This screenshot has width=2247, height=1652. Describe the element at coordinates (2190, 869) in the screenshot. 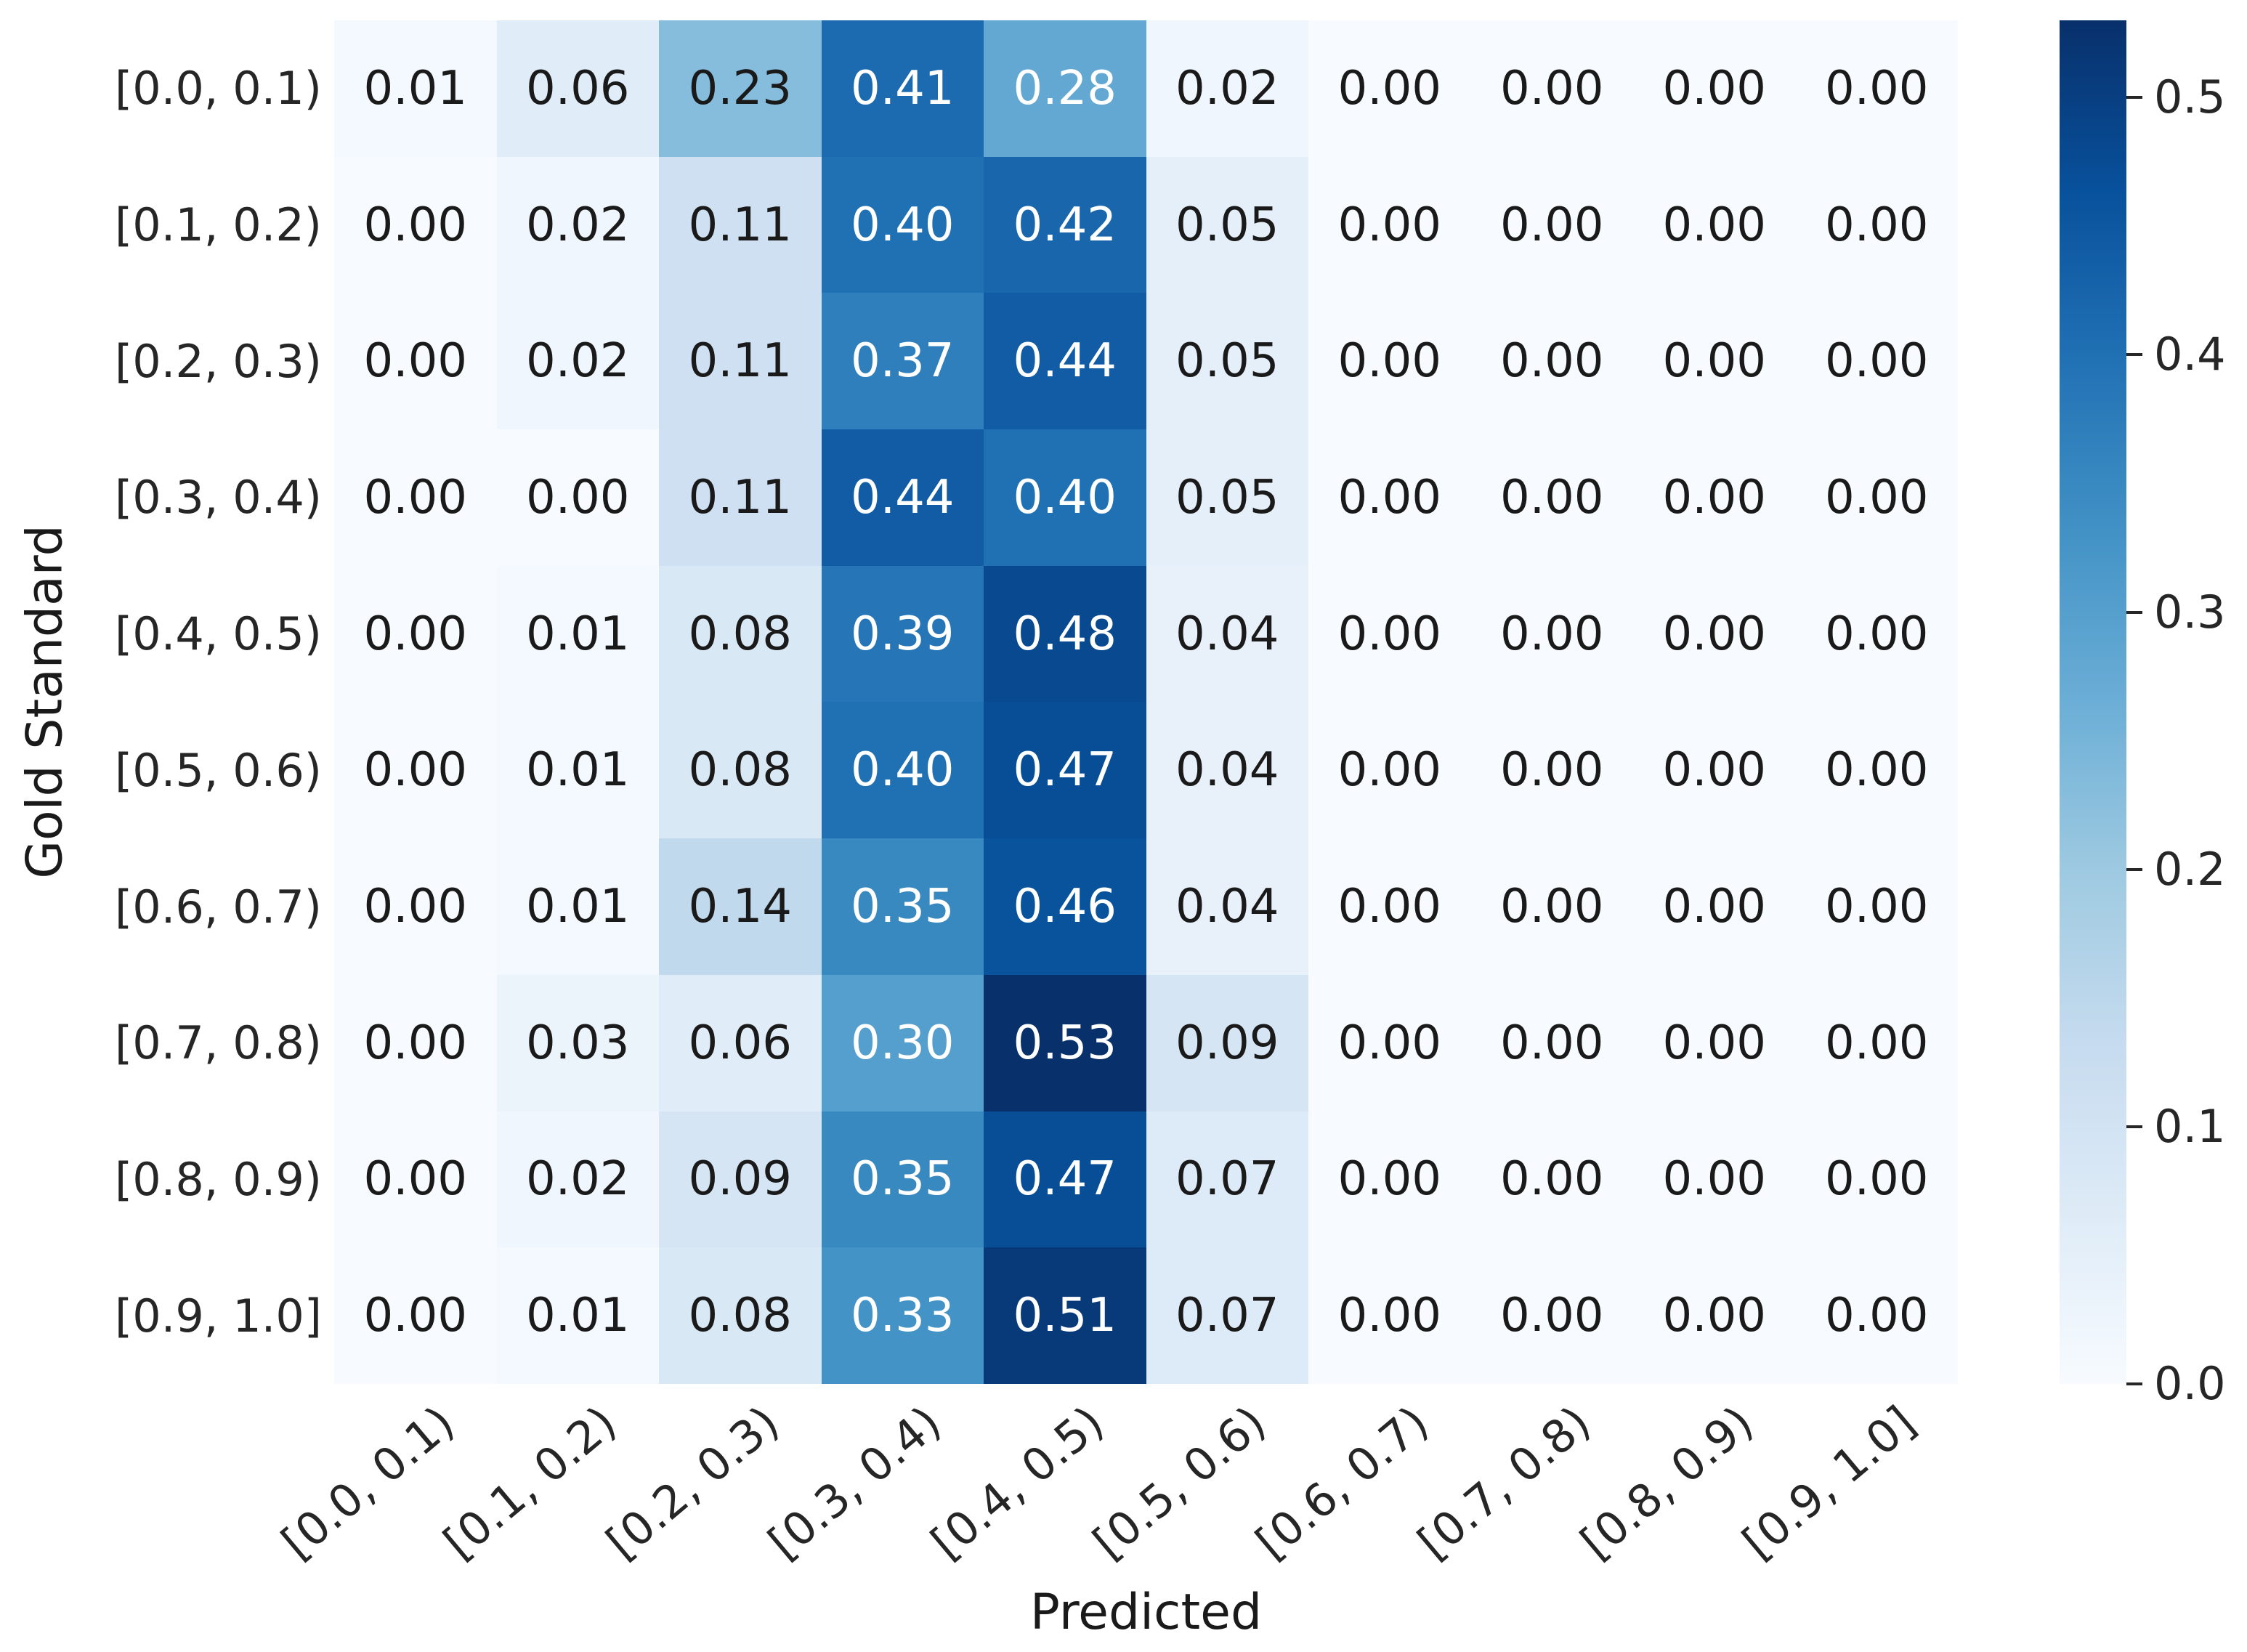

I see `colorbar-tick-label: 0.2` at that location.